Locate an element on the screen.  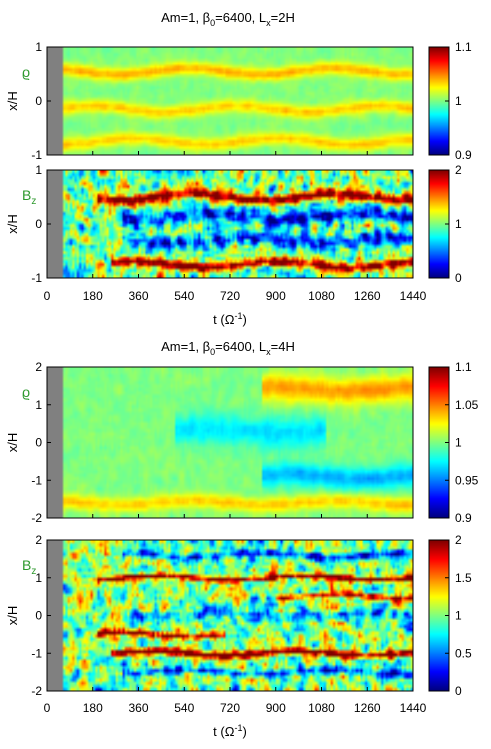
figure-title: Am=1, β0=6400, Lx=4H is located at coordinates (228, 348).